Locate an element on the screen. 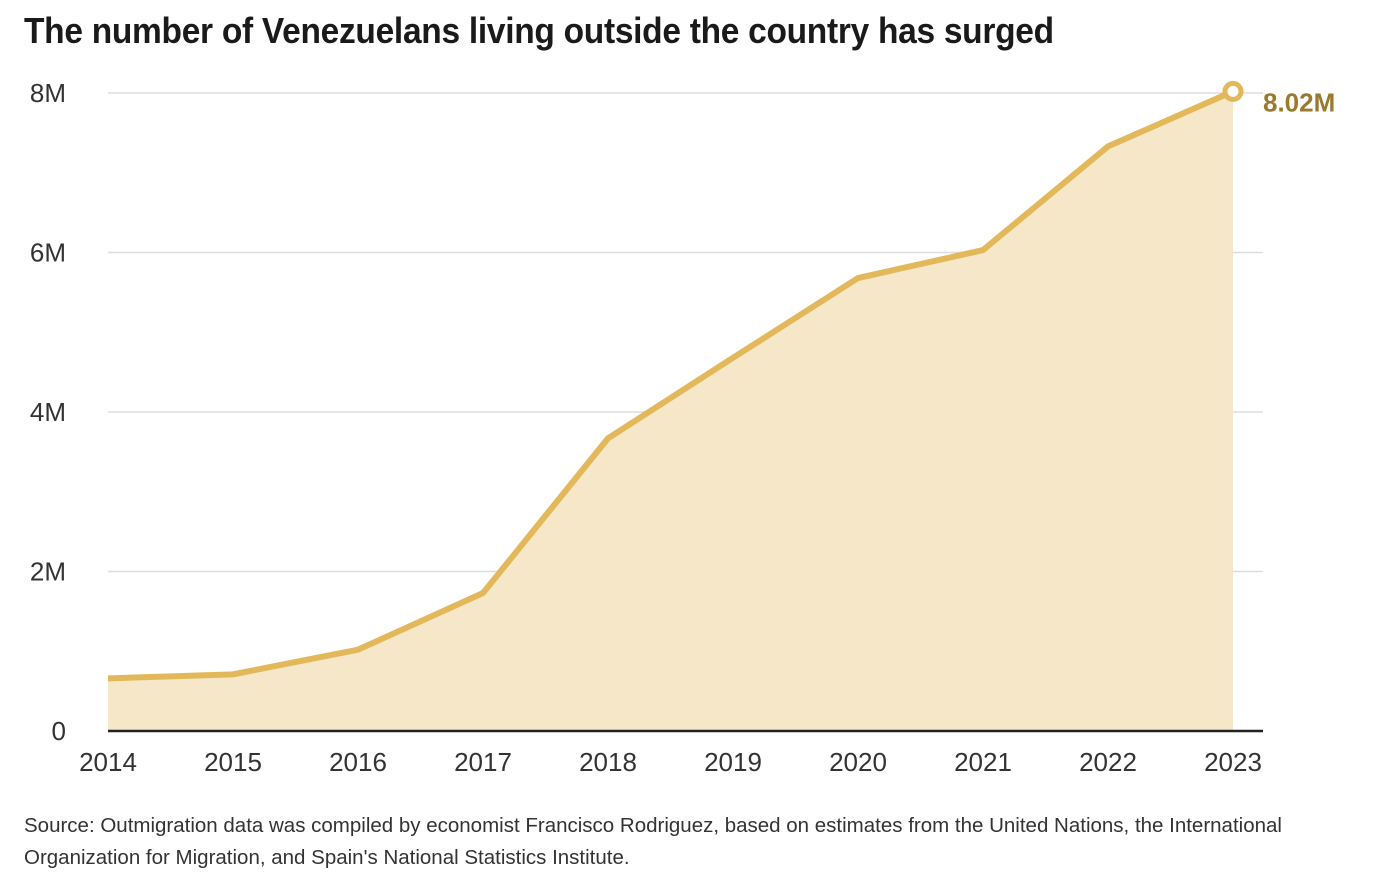 The image size is (1380, 888). y-tick-label: 6M is located at coordinates (48, 253).